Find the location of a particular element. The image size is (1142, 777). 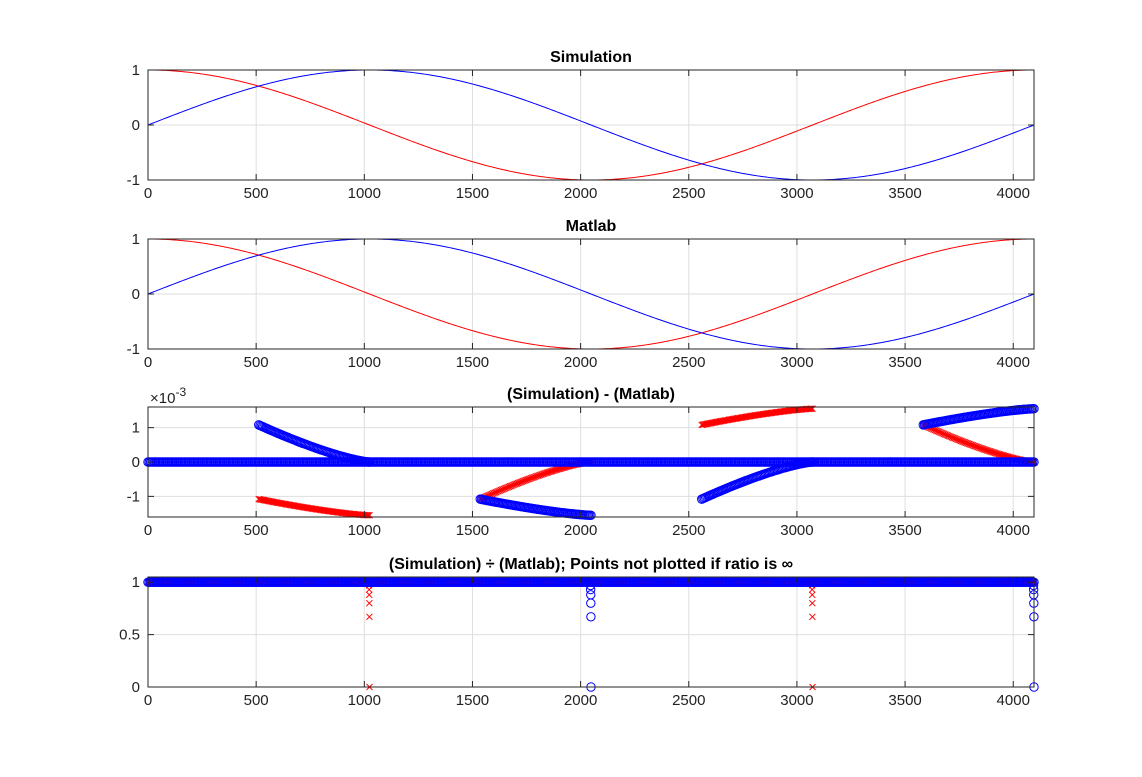

y-exponent-label: ×10⁻³ is located at coordinates (168, 396).